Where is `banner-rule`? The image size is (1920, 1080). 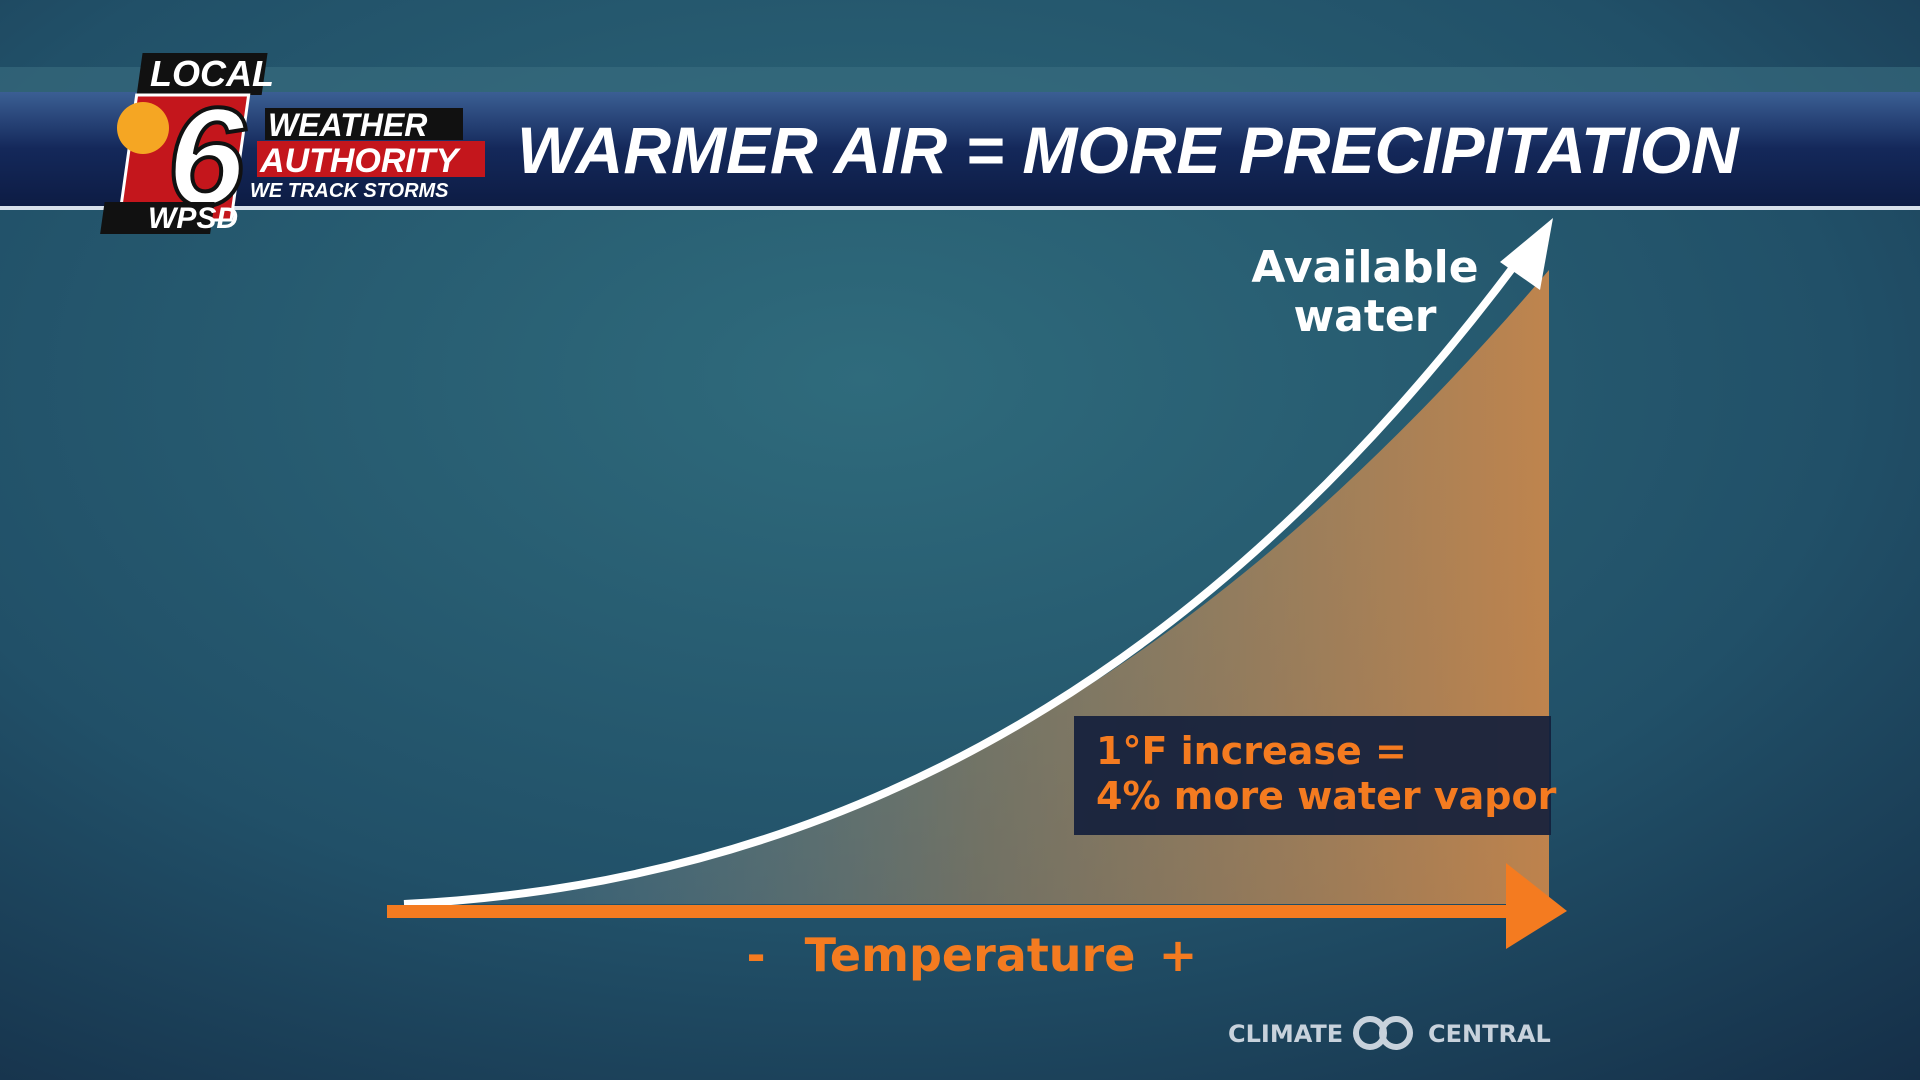
banner-rule is located at coordinates (960, 208).